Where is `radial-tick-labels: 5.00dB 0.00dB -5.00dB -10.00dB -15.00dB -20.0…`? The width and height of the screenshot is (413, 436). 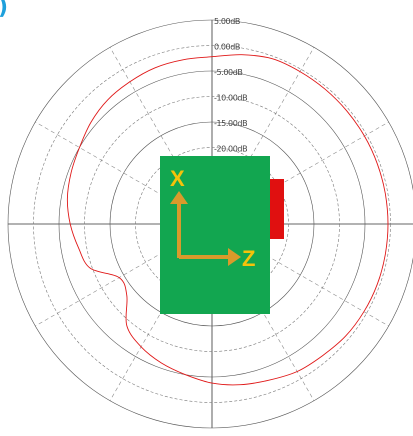
radial-tick-labels: 5.00dB 0.00dB -5.00dB -10.00dB -15.00dB -20.0… is located at coordinates (231, 98).